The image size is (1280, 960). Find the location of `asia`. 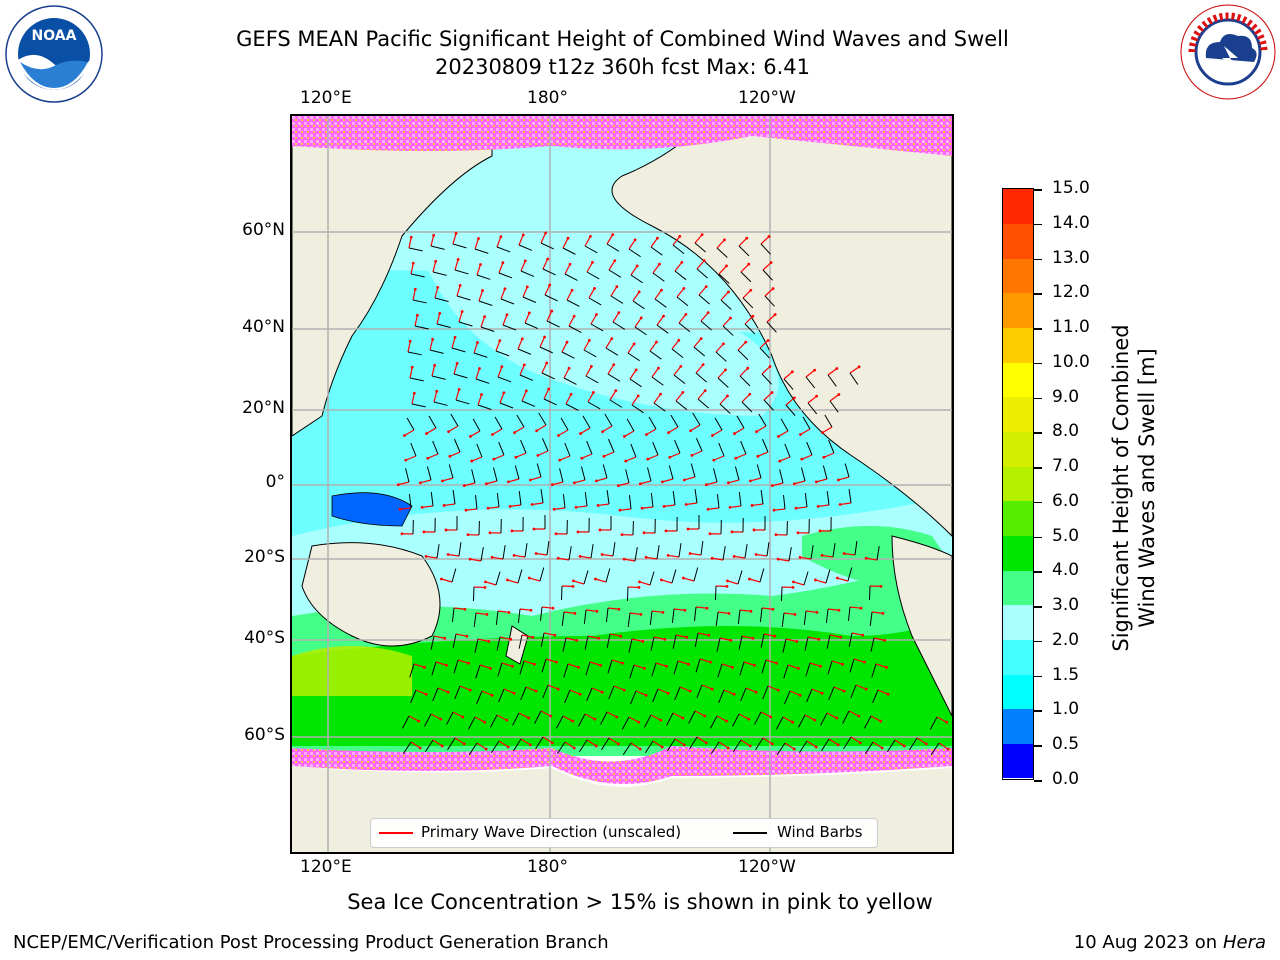

asia is located at coordinates (392, 276).